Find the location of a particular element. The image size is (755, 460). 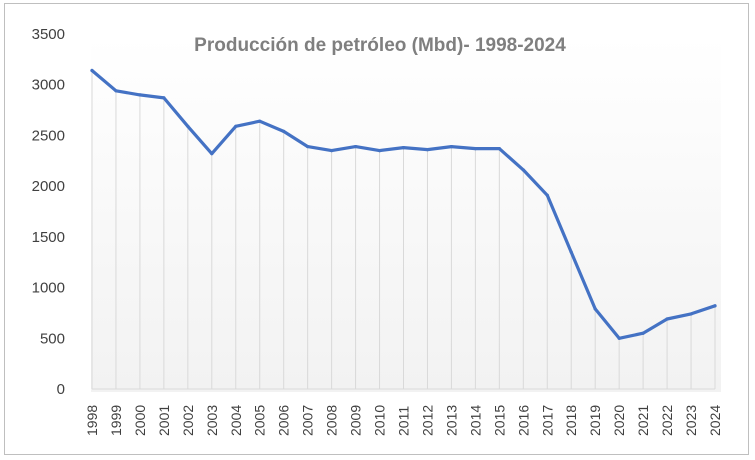

x-tick-label: 2002 is located at coordinates (188, 420).